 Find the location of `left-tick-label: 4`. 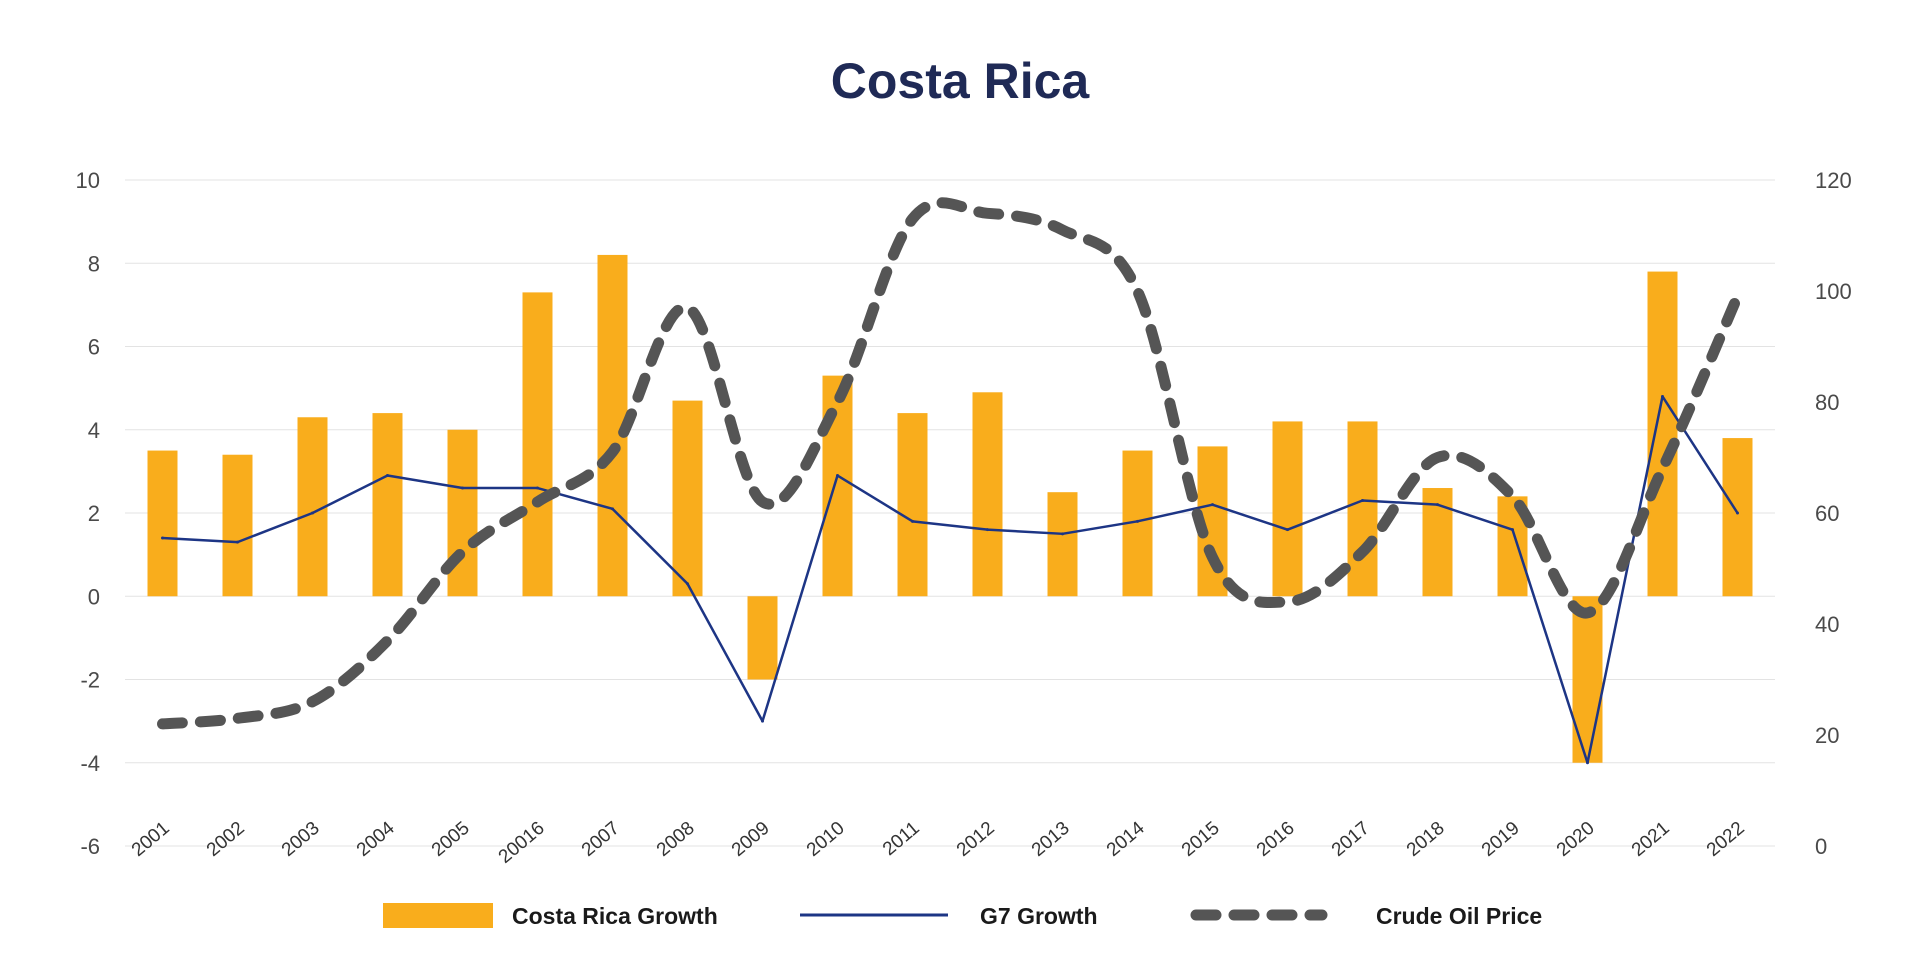

left-tick-label: 4 is located at coordinates (94, 430).